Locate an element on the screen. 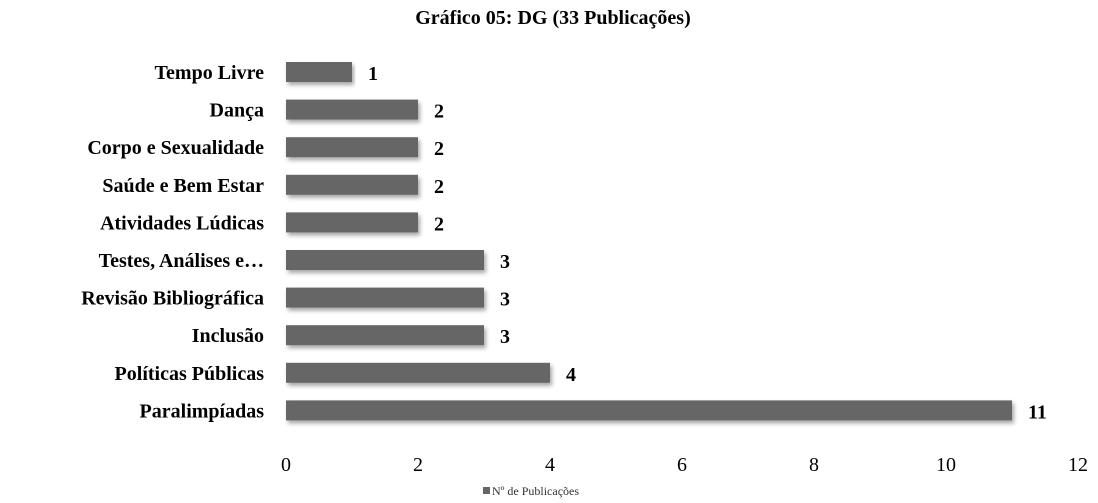 This screenshot has width=1098, height=503. category-label: Revisão Bibliográfica is located at coordinates (172, 299).